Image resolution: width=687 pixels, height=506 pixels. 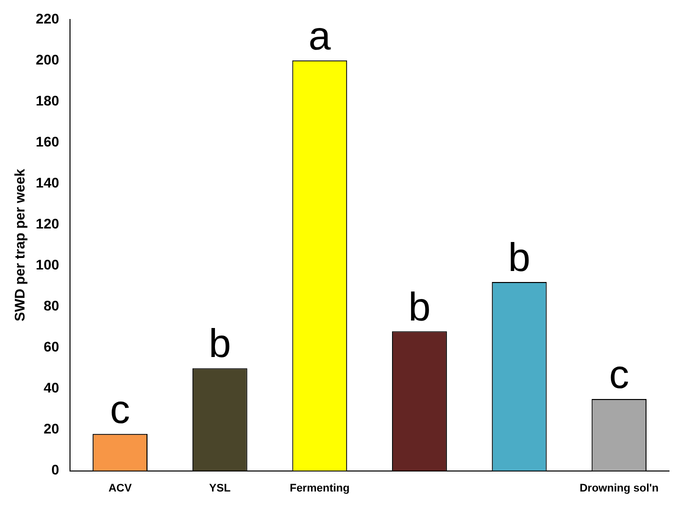 What do you see at coordinates (55, 470) in the screenshot?
I see `y-tick-label: 0` at bounding box center [55, 470].